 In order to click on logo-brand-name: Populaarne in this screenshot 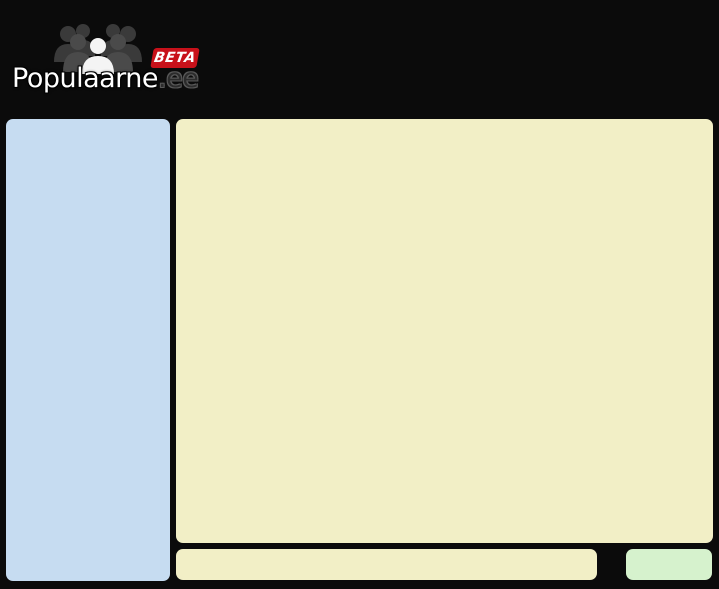, I will do `click(85, 78)`.